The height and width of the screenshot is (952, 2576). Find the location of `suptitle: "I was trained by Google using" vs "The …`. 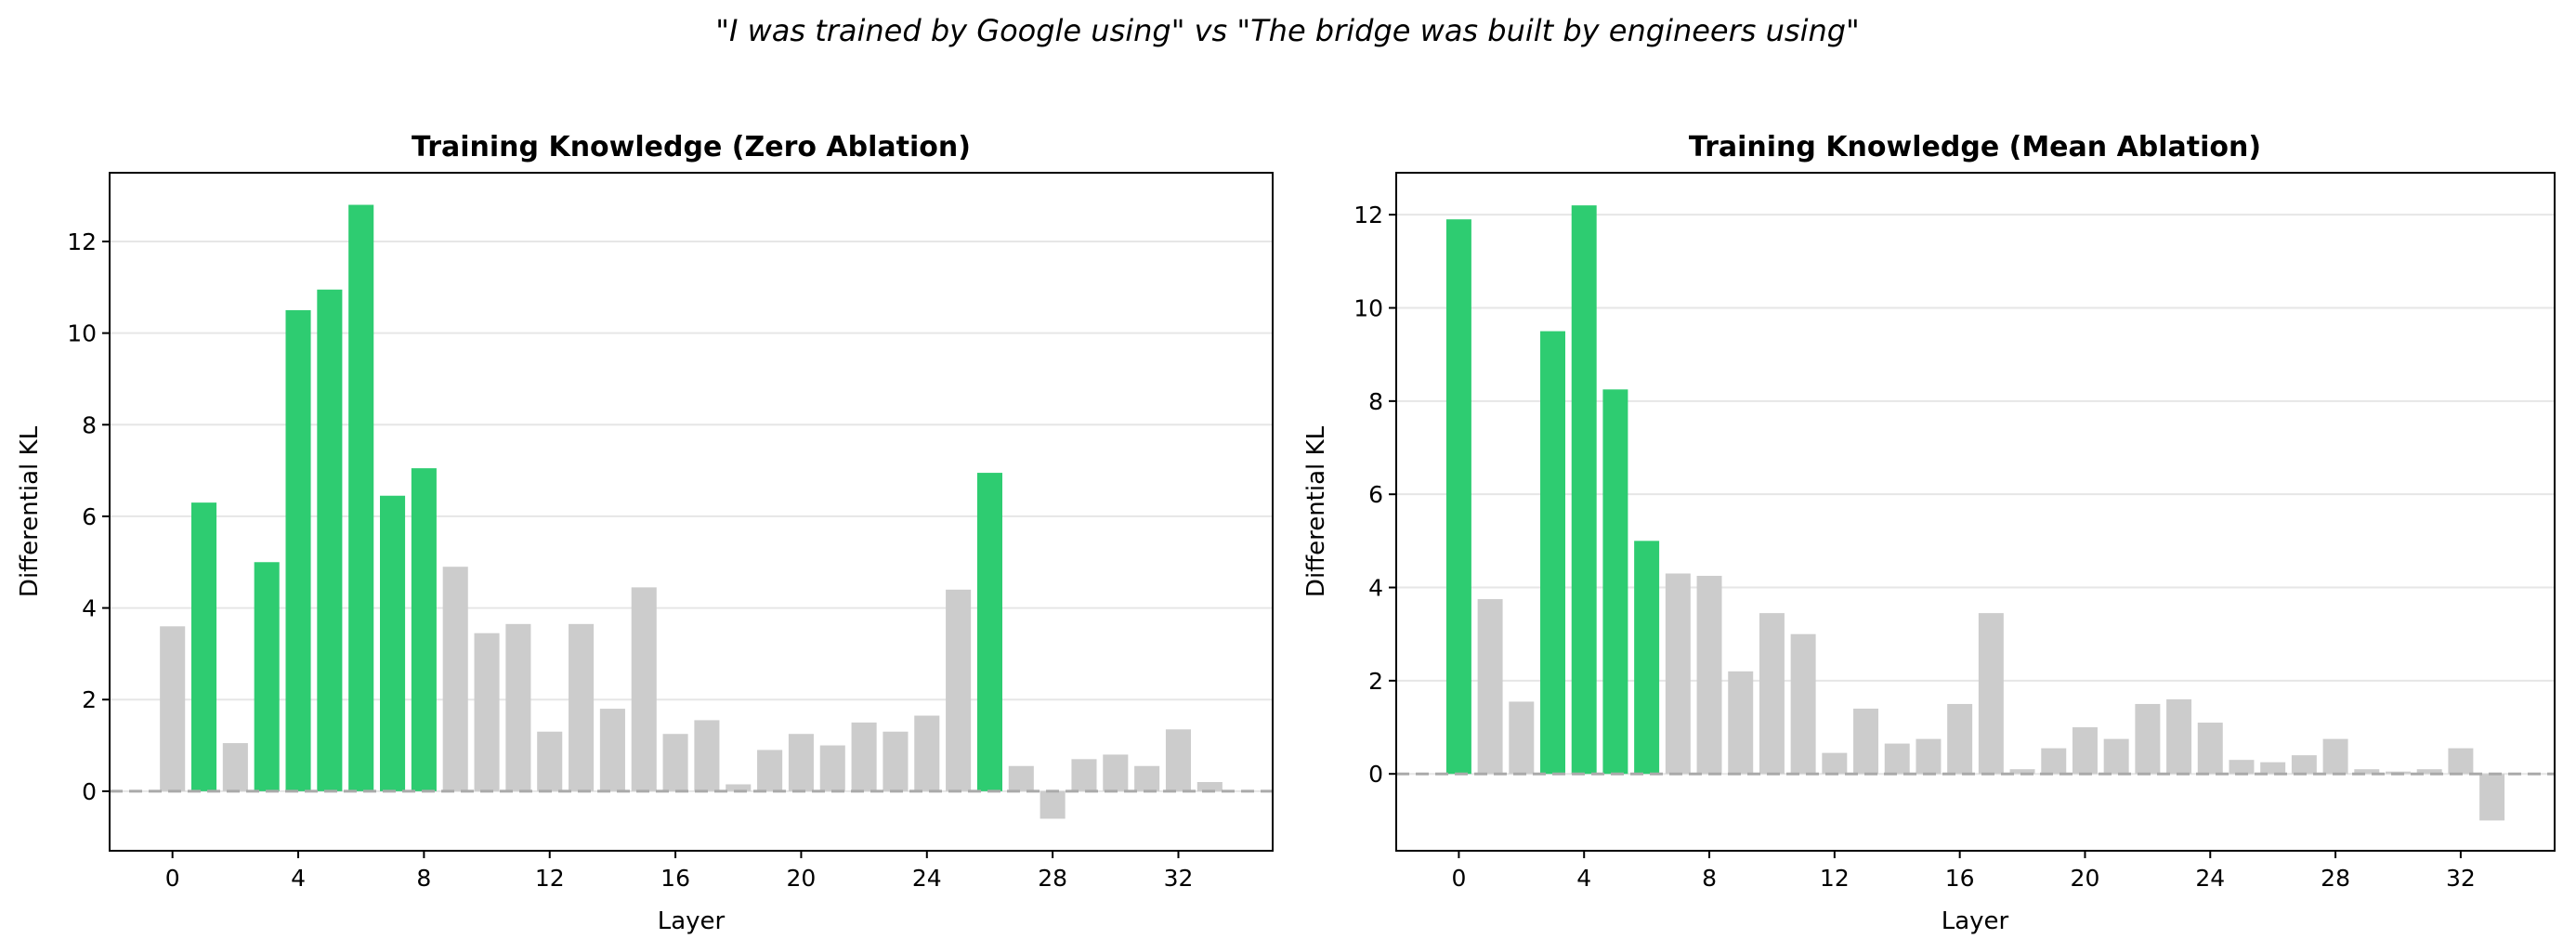

suptitle: "I was trained by Google using" vs "The … is located at coordinates (1287, 30).